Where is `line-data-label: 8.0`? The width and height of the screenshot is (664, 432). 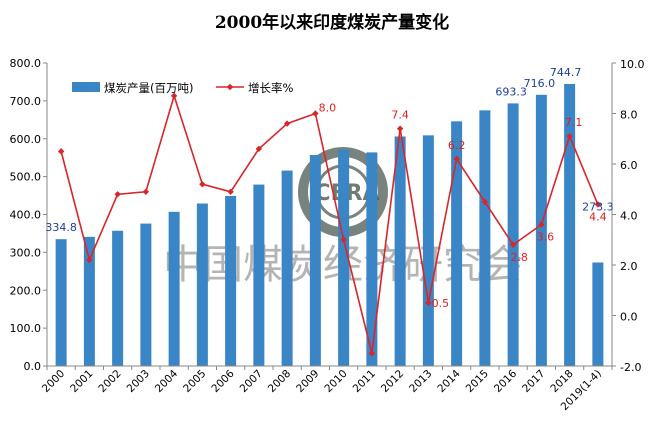
line-data-label: 8.0 is located at coordinates (328, 108).